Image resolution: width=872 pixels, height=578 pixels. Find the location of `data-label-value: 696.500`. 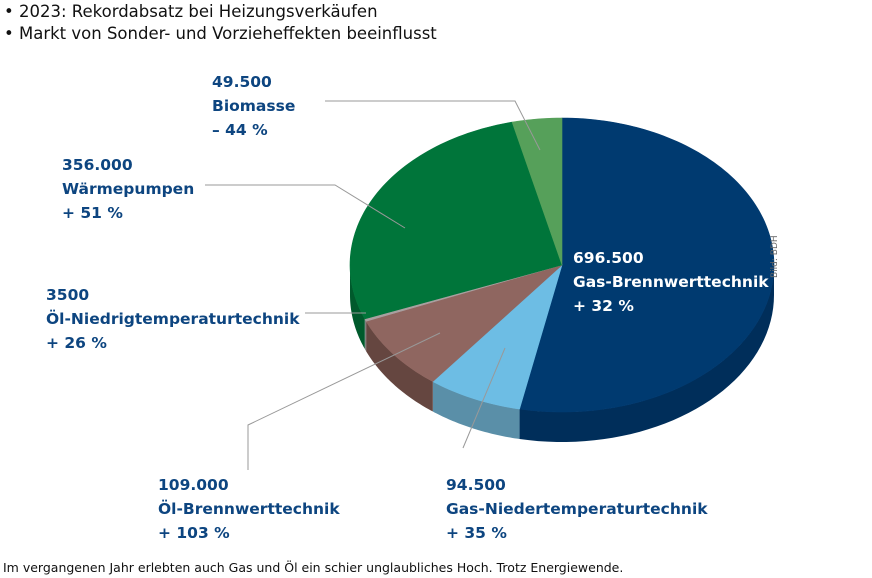

data-label-value: 696.500 is located at coordinates (608, 258).